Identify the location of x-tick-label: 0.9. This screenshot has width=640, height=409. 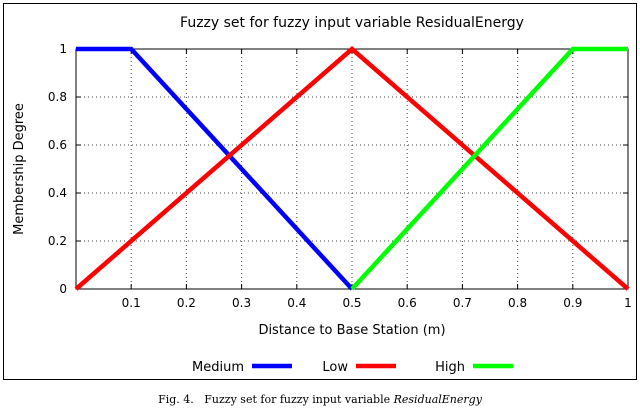
(572, 303).